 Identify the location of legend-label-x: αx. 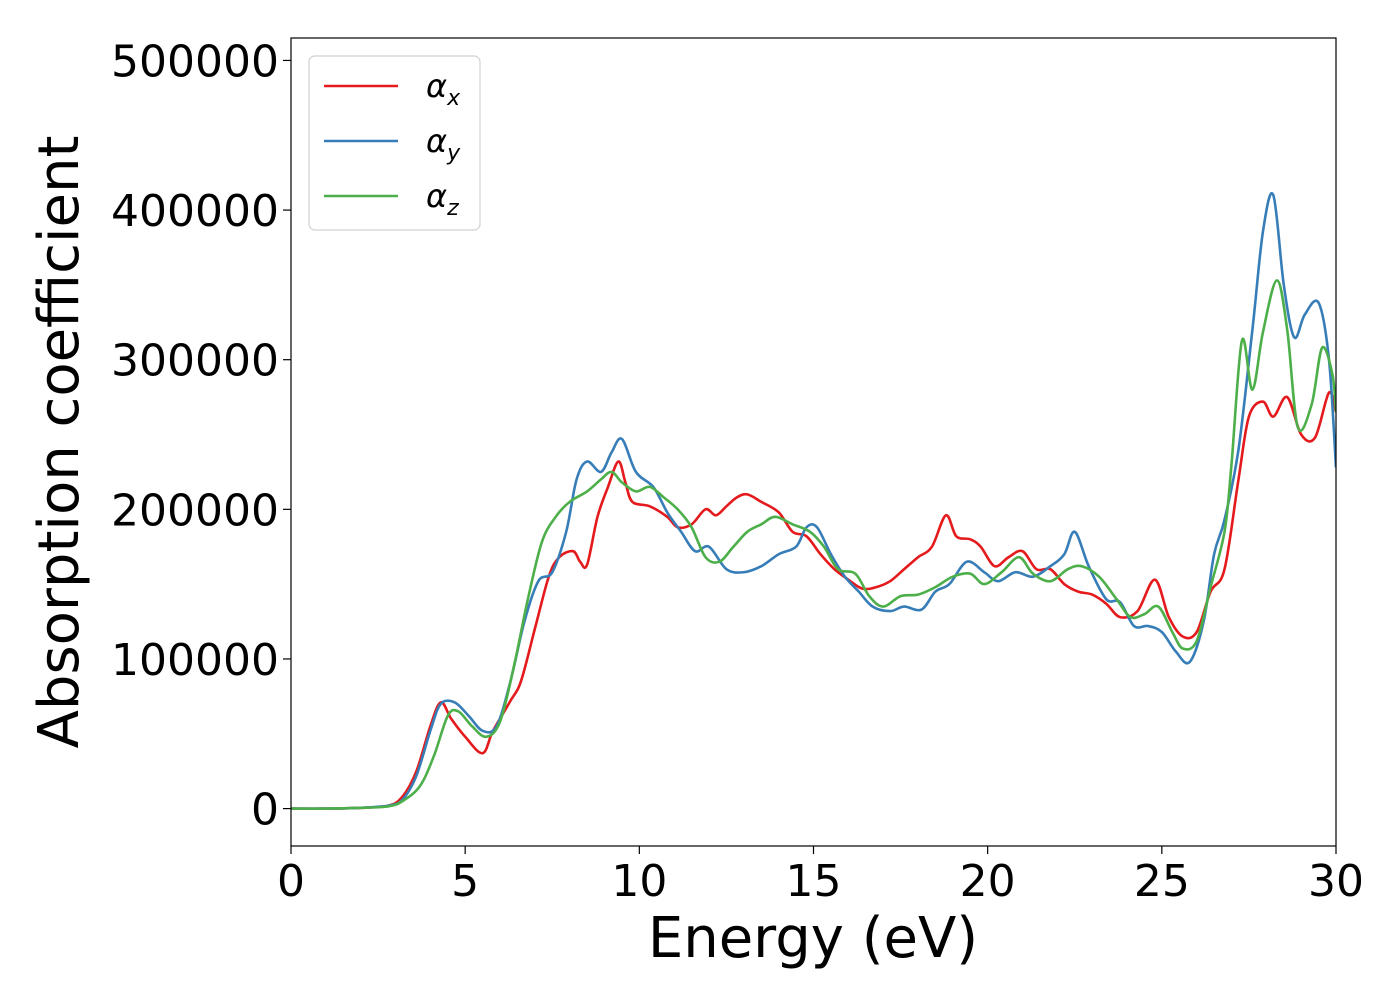
(443, 89).